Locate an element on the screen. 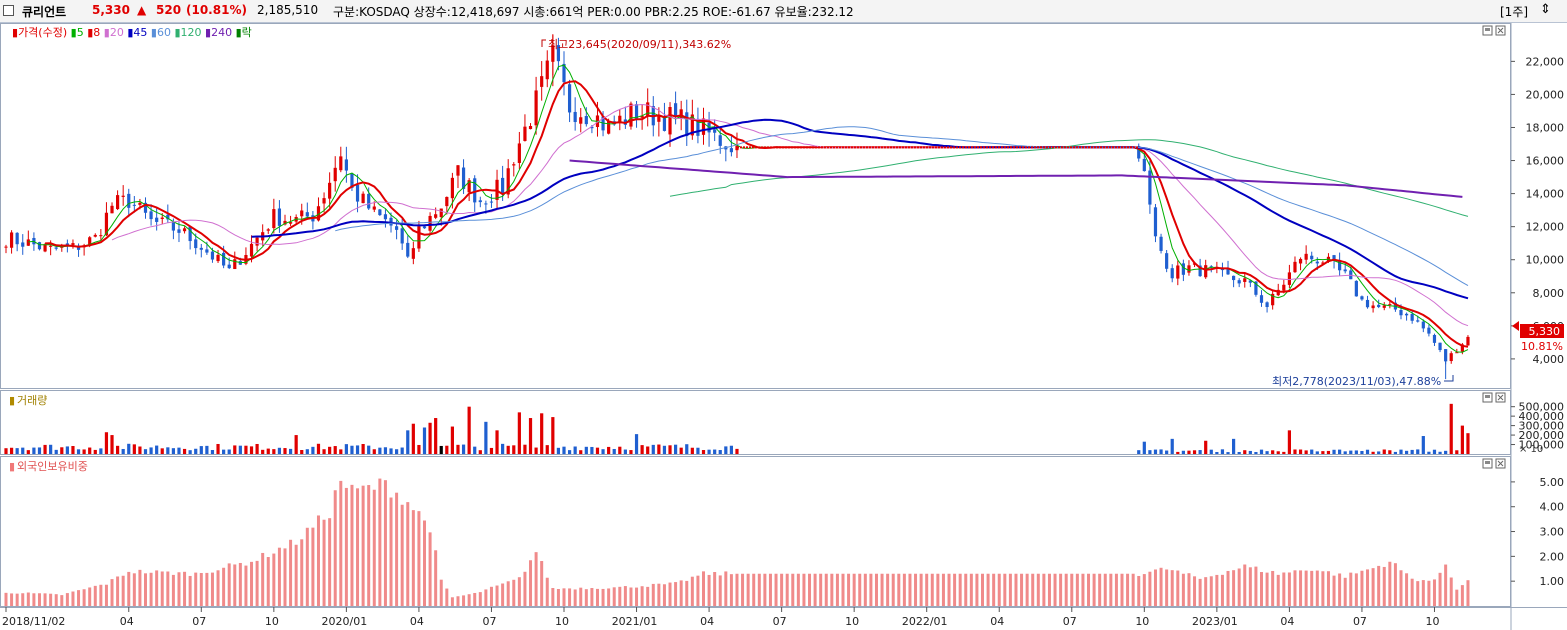 The height and width of the screenshot is (630, 1567). high-annotation-arrow is located at coordinates (543, 43).